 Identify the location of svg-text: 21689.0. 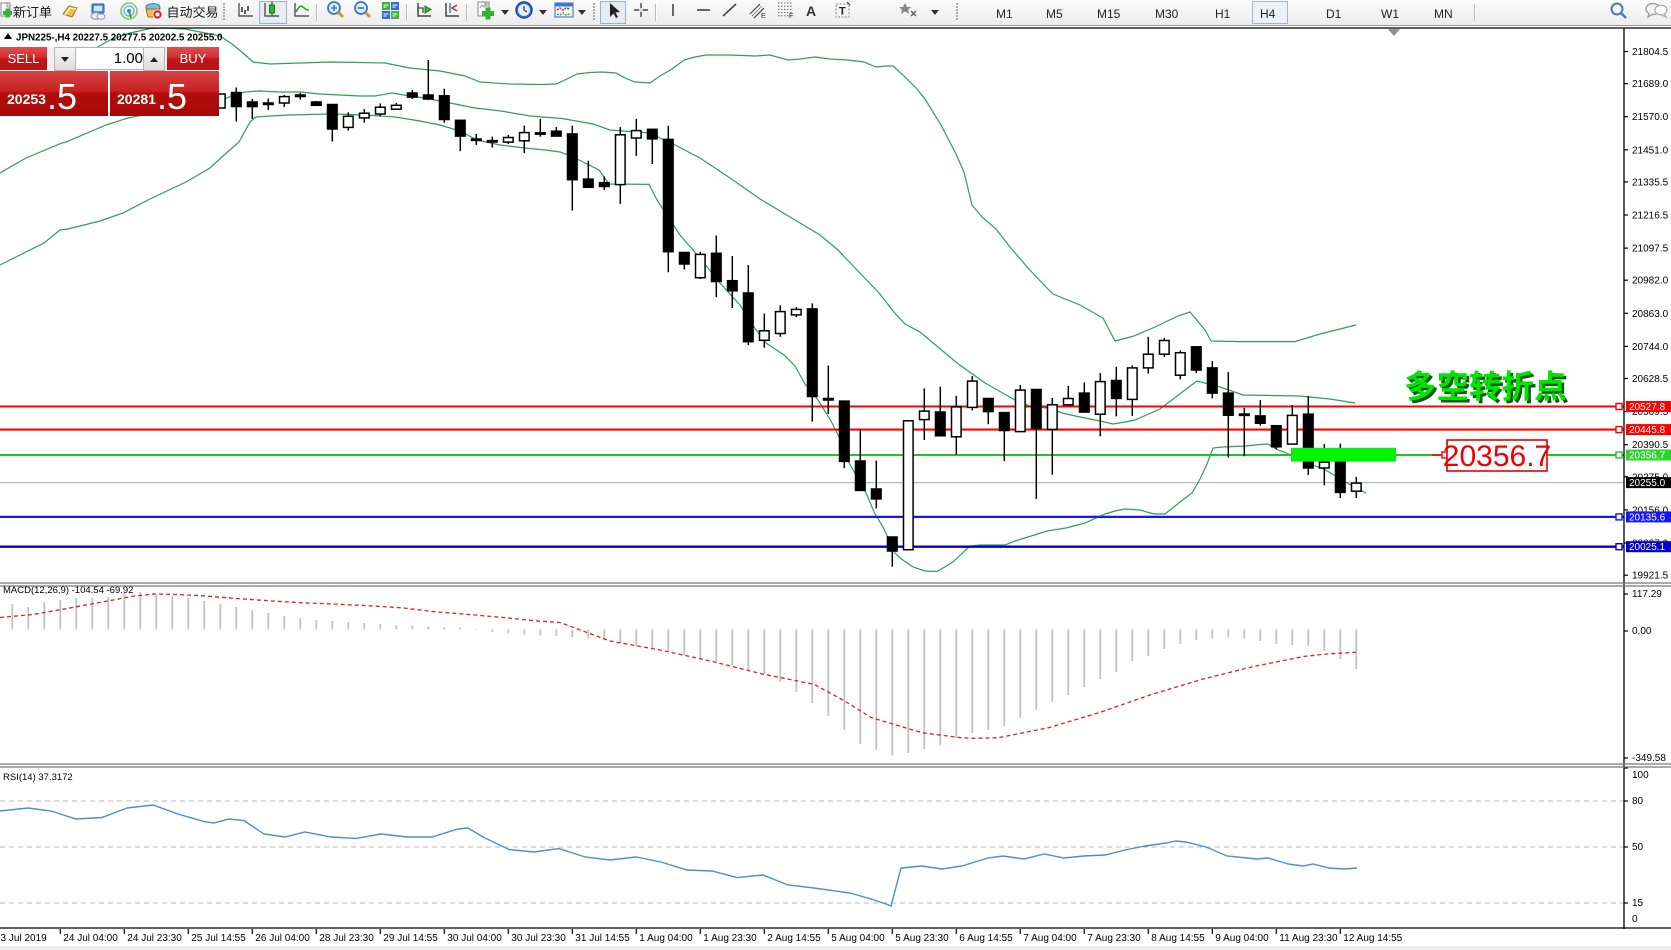
(1650, 84).